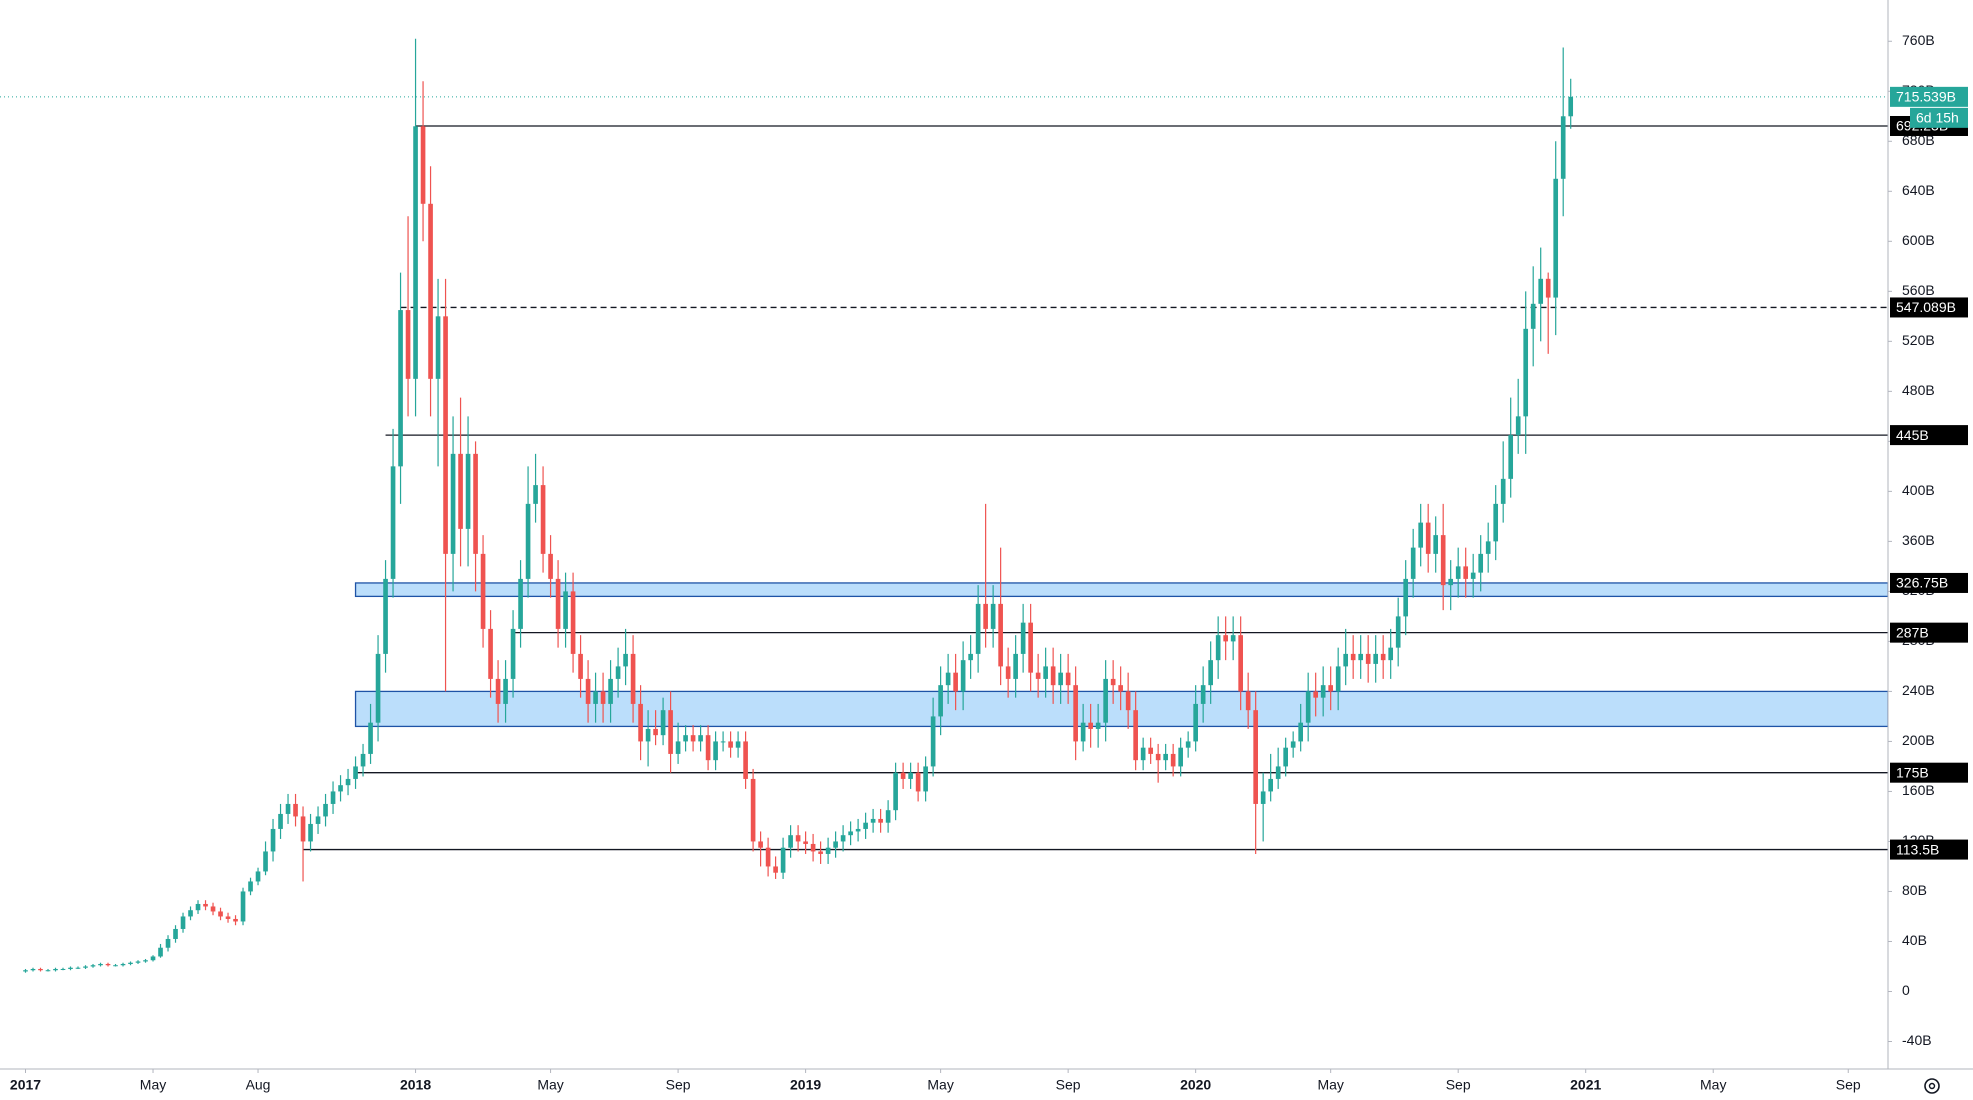 The width and height of the screenshot is (1973, 1100). What do you see at coordinates (258, 1085) in the screenshot?
I see `x-tick-label: Aug` at bounding box center [258, 1085].